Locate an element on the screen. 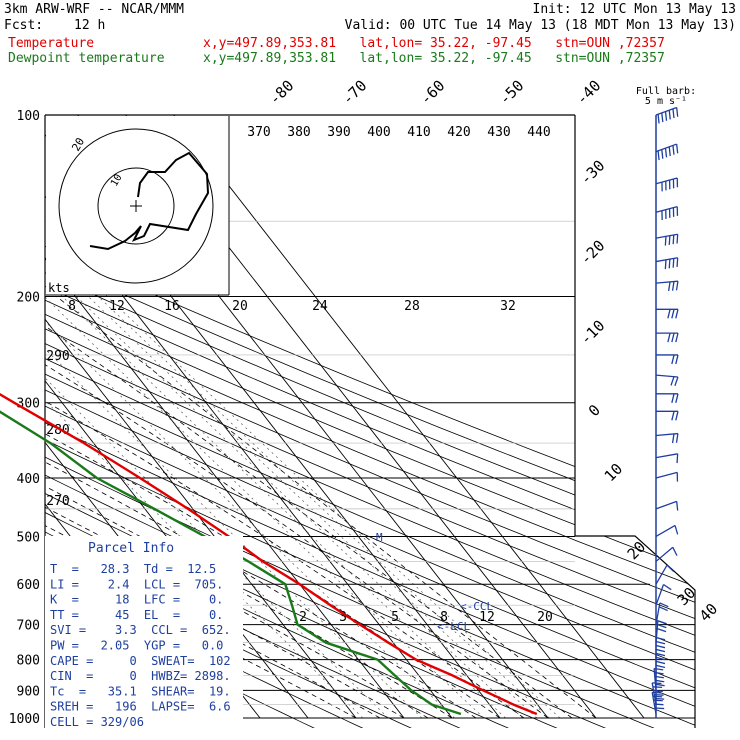 This screenshot has height=740, width=740. hodograph-units-label: kts is located at coordinates (59, 288).